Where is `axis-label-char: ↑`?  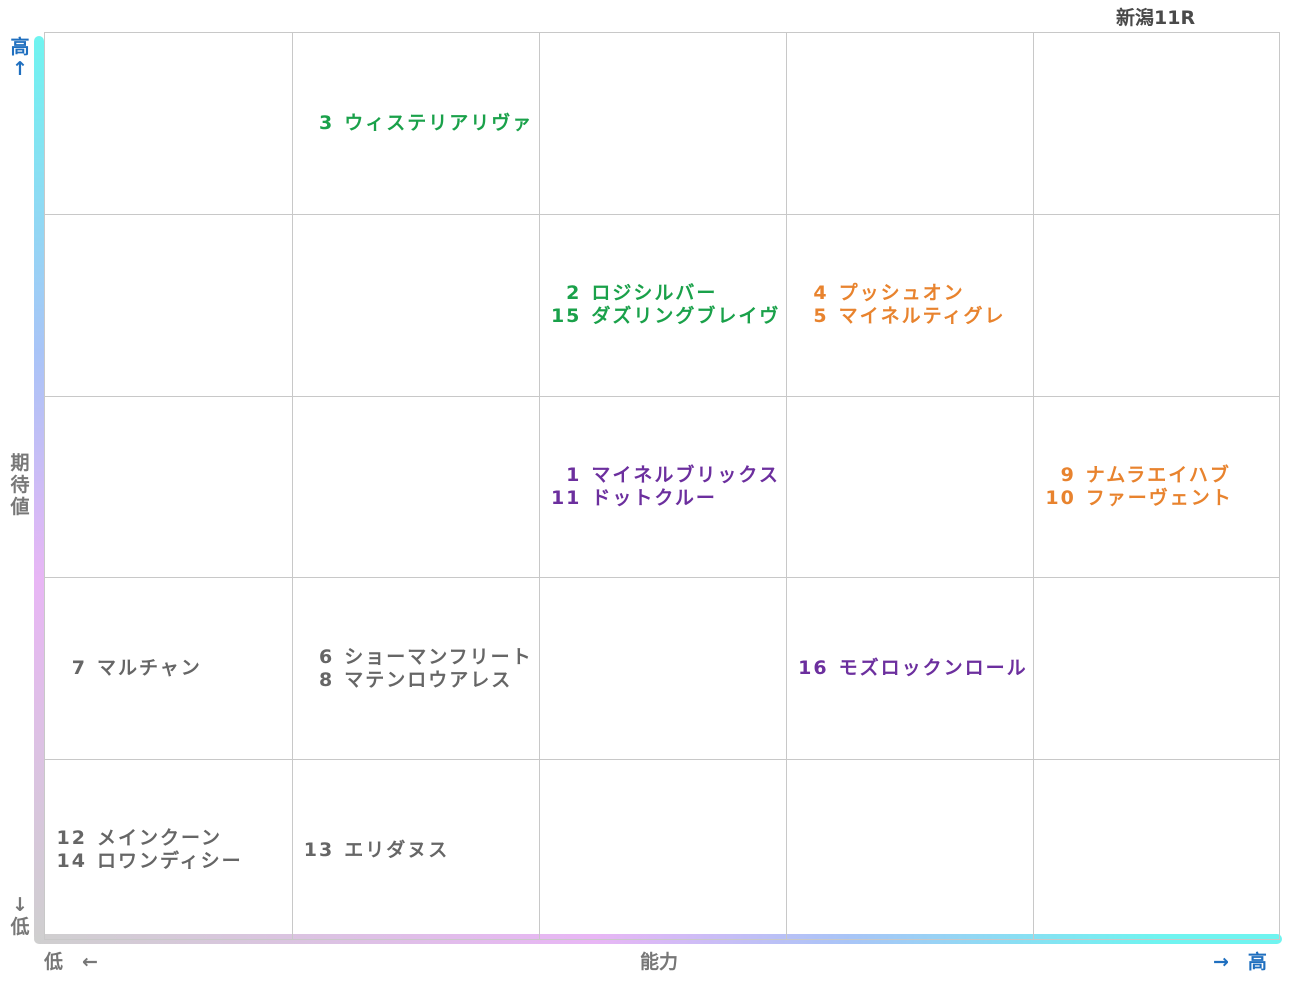 axis-label-char: ↑ is located at coordinates (20, 69).